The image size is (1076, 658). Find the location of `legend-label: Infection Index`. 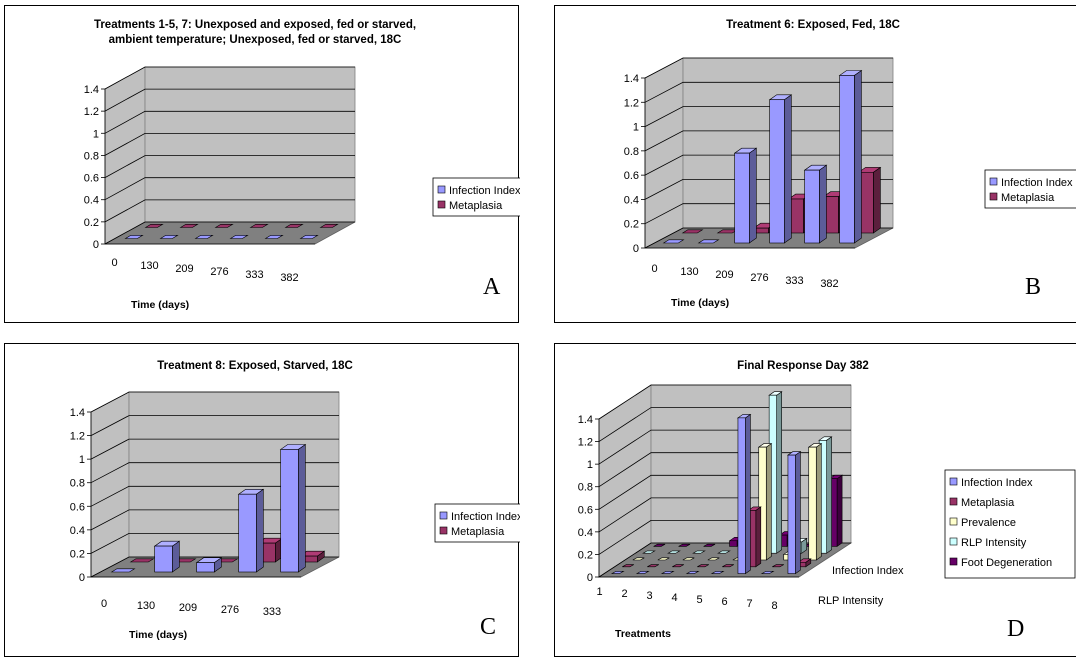

legend-label: Infection Index is located at coordinates (484, 191).